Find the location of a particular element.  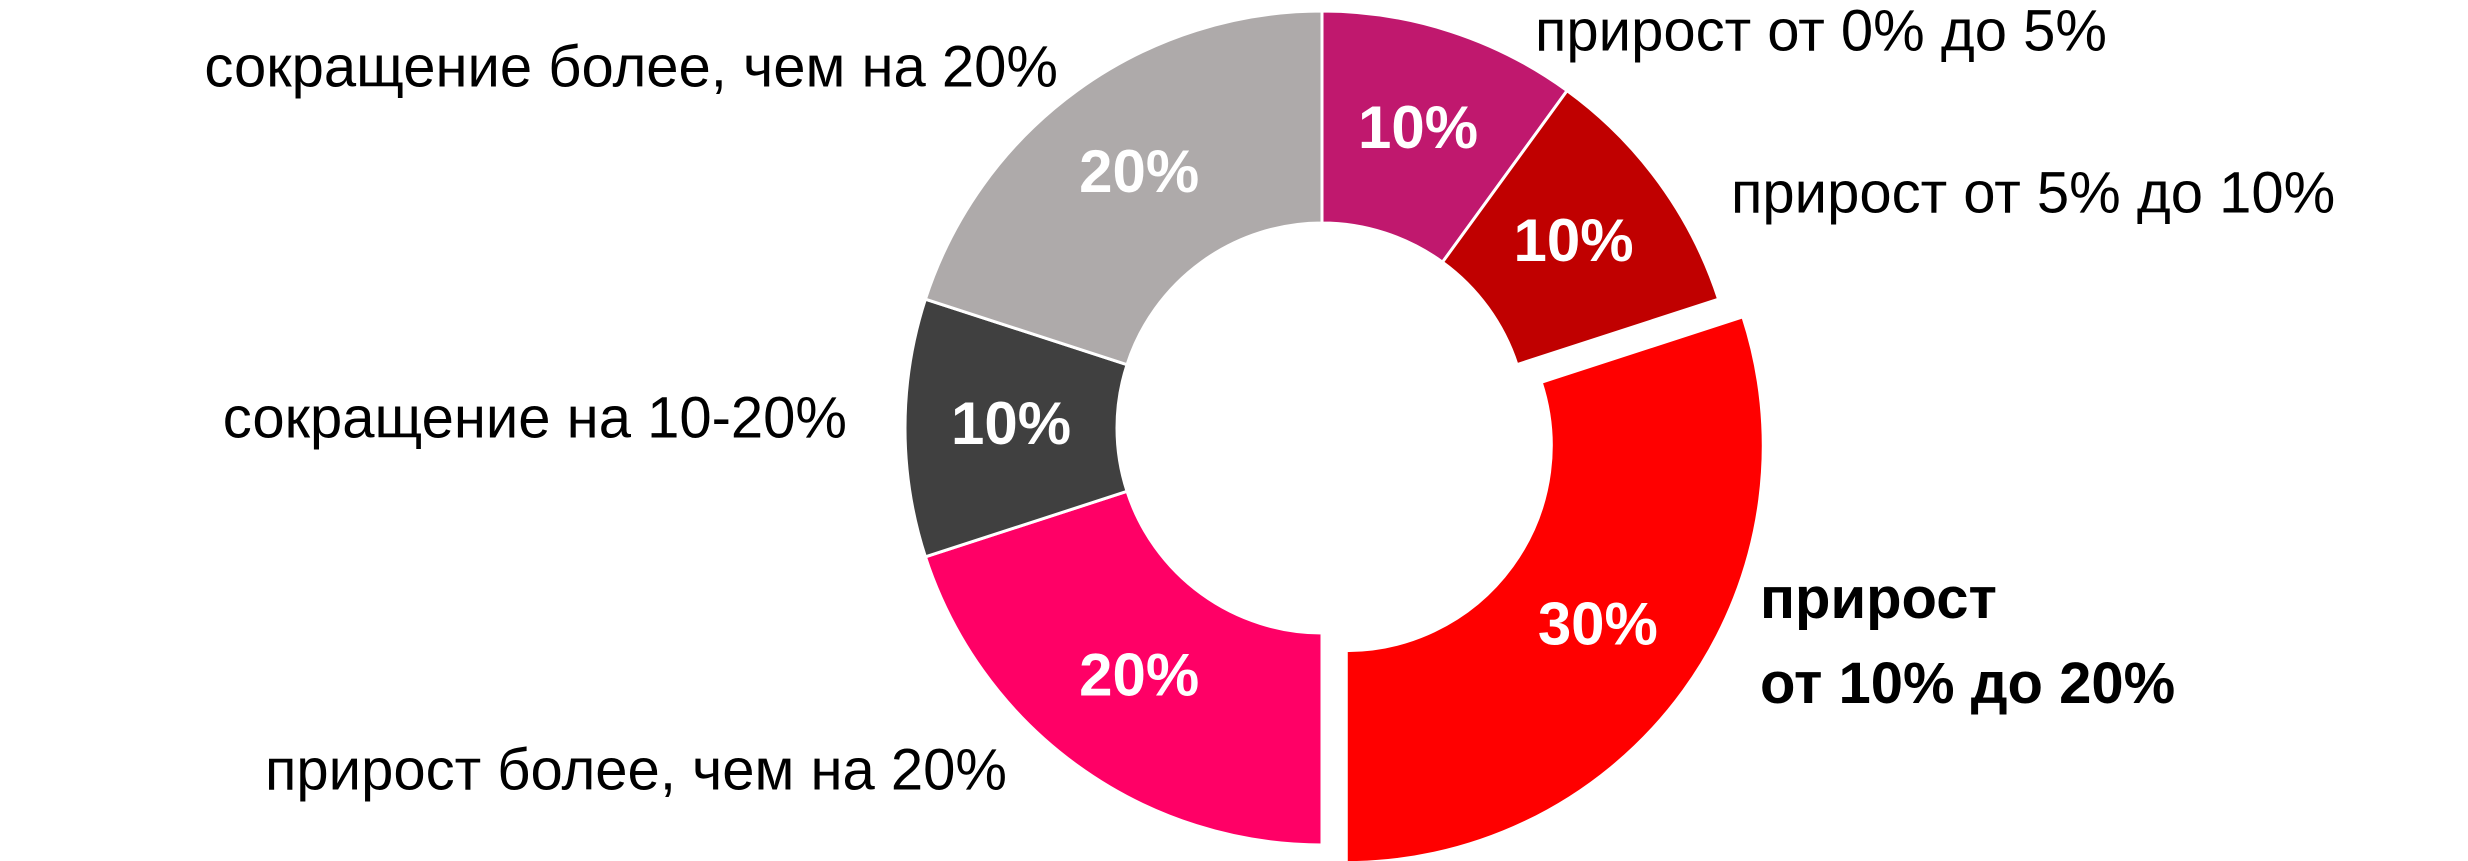

category-label: прирост от 5% до 10% is located at coordinates (2033, 192).